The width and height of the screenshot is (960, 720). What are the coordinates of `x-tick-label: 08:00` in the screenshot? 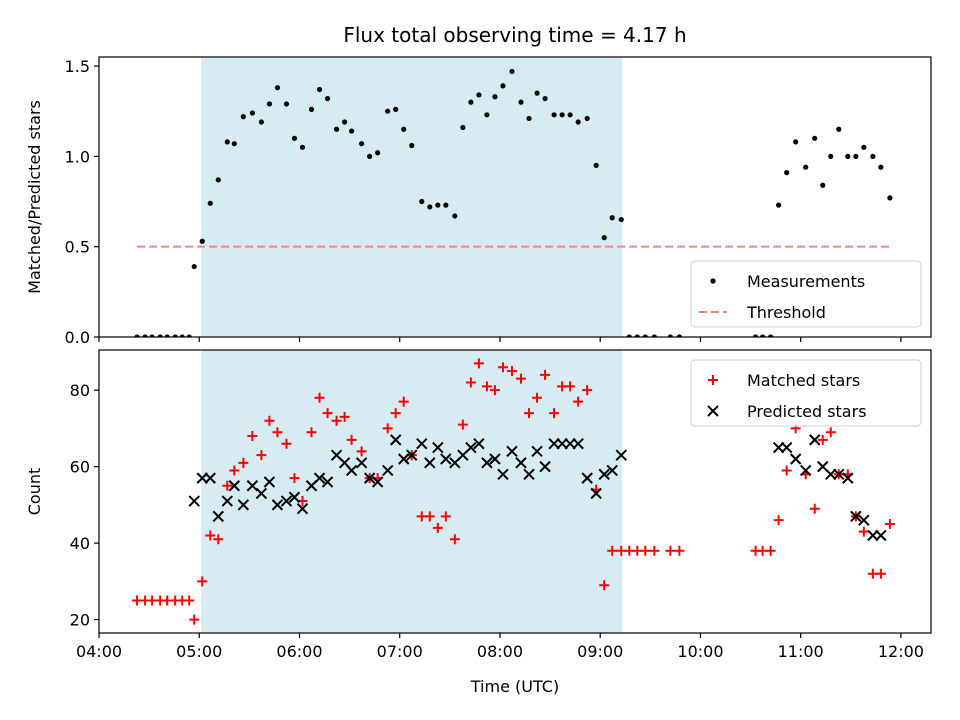 It's located at (500, 651).